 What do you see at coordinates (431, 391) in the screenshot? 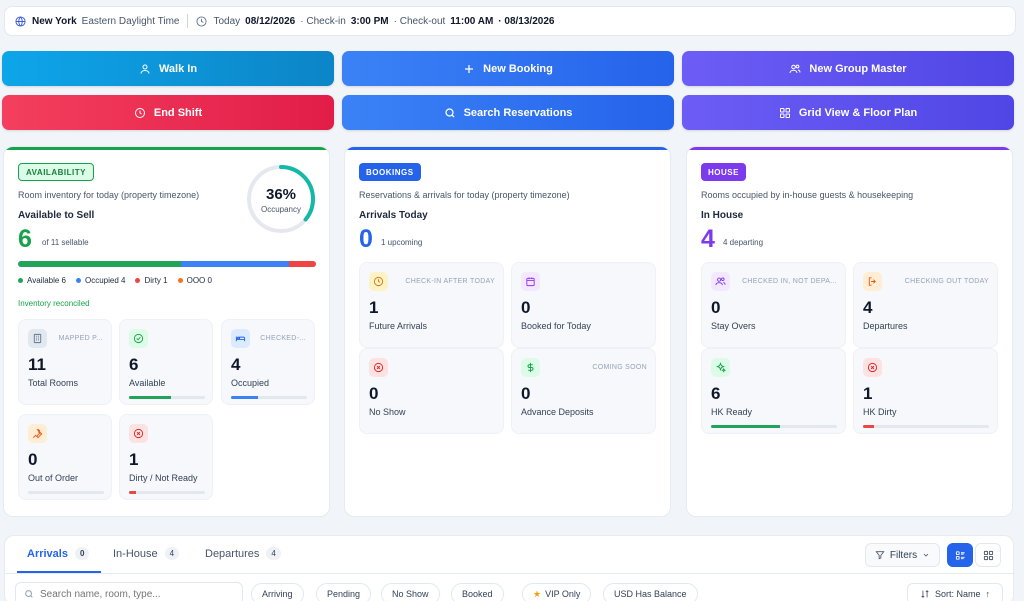
I see `no-show-card: 0 No Show` at bounding box center [431, 391].